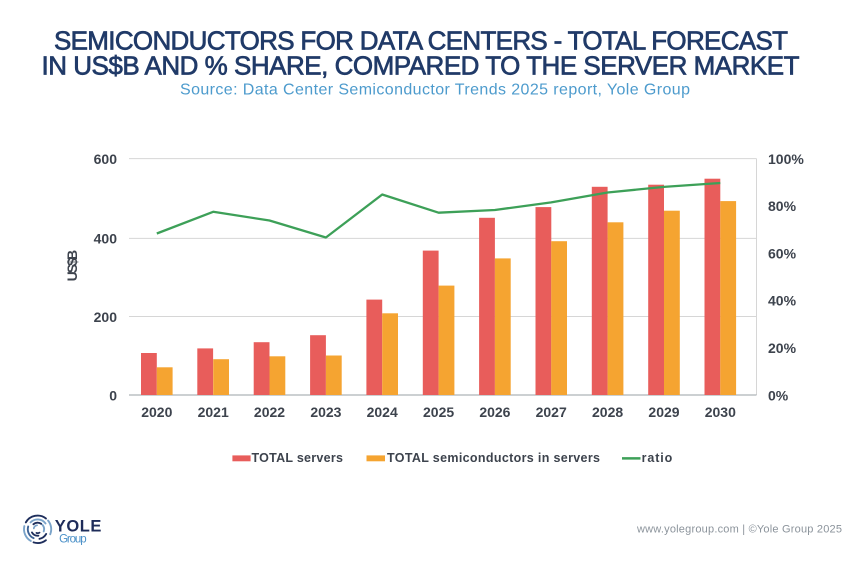 The image size is (865, 564). I want to click on svg-text: 2023, so click(325, 412).